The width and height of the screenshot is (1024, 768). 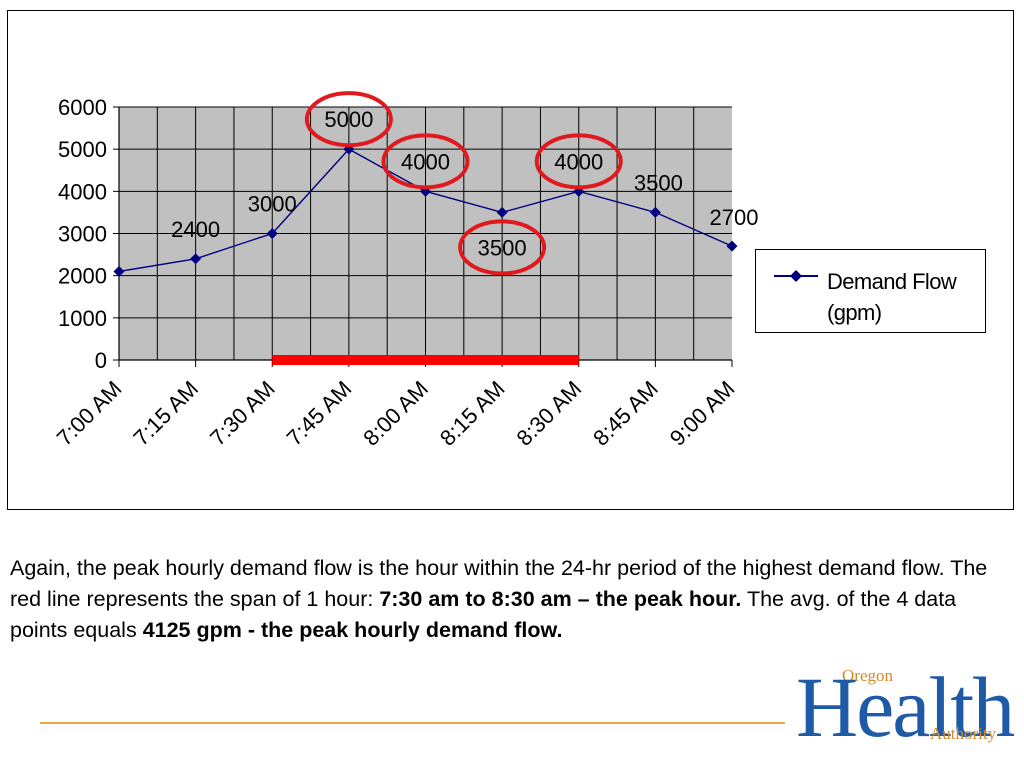 What do you see at coordinates (892, 281) in the screenshot?
I see `legend-label-line1: Demand Flow` at bounding box center [892, 281].